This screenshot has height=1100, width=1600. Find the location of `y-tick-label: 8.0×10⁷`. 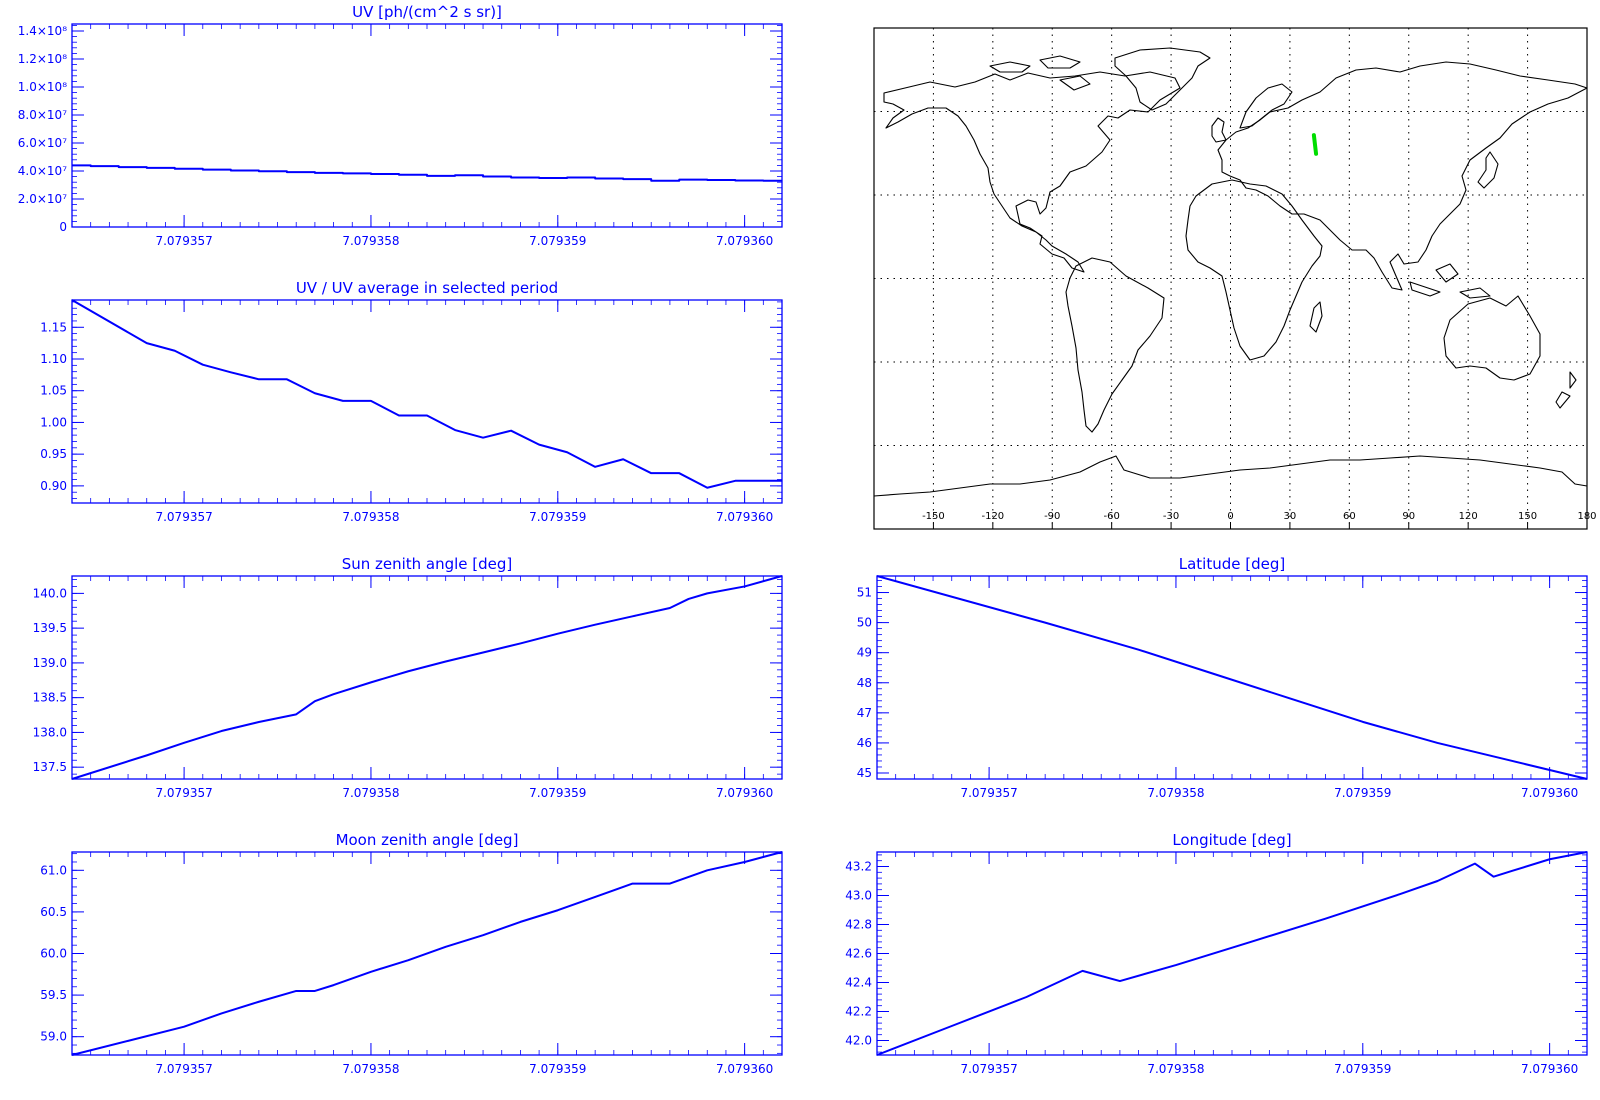

y-tick-label: 8.0×10⁷ is located at coordinates (42, 115).